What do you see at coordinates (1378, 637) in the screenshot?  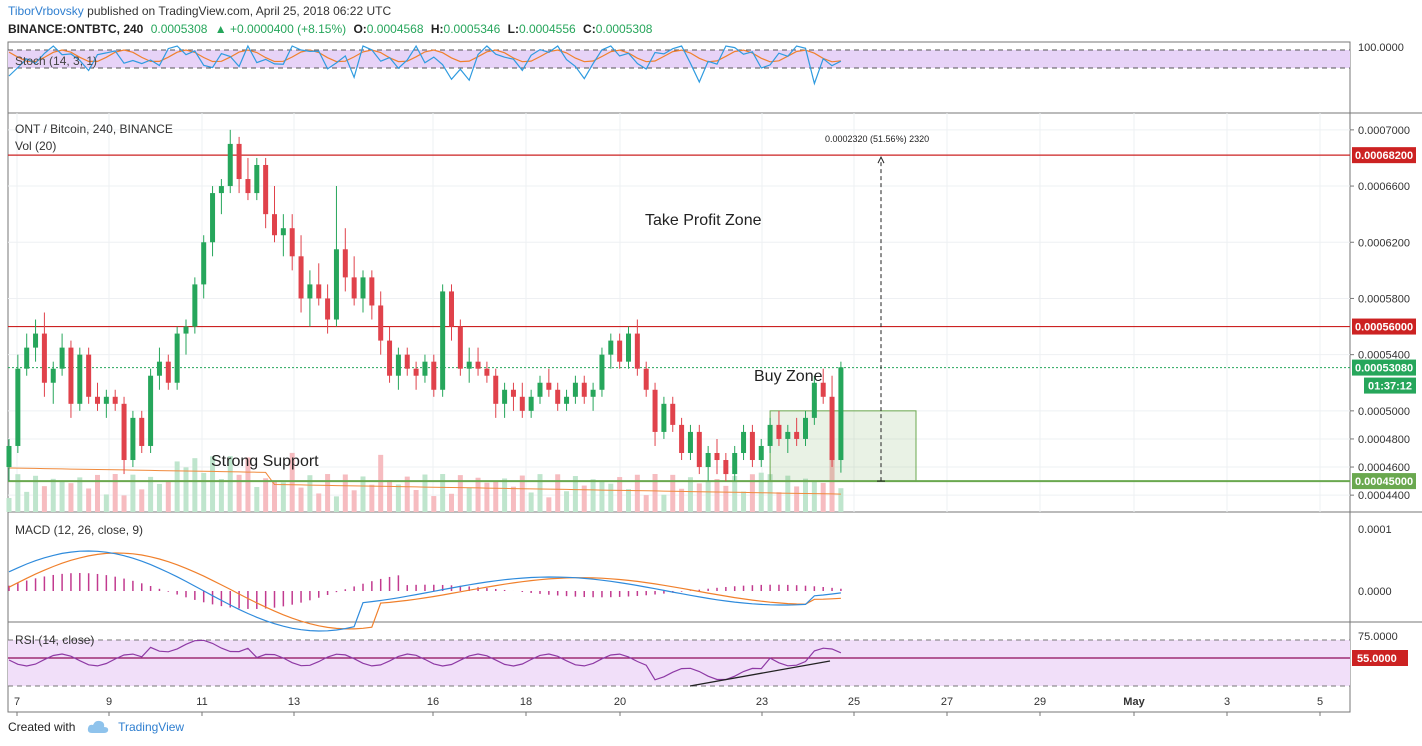 I see `rsi-axis-tick: 75.0000` at bounding box center [1378, 637].